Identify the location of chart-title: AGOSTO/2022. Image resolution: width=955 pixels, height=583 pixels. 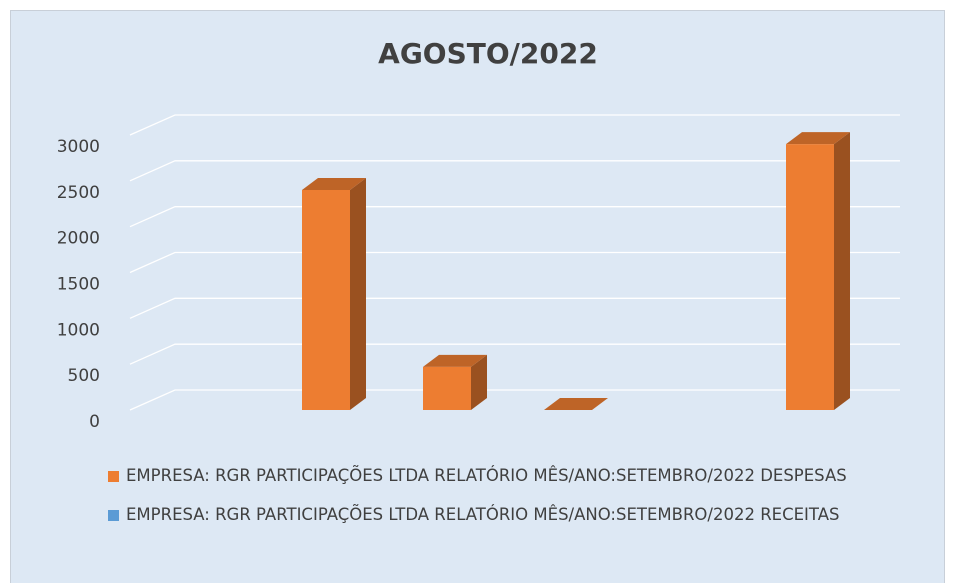
(488, 53).